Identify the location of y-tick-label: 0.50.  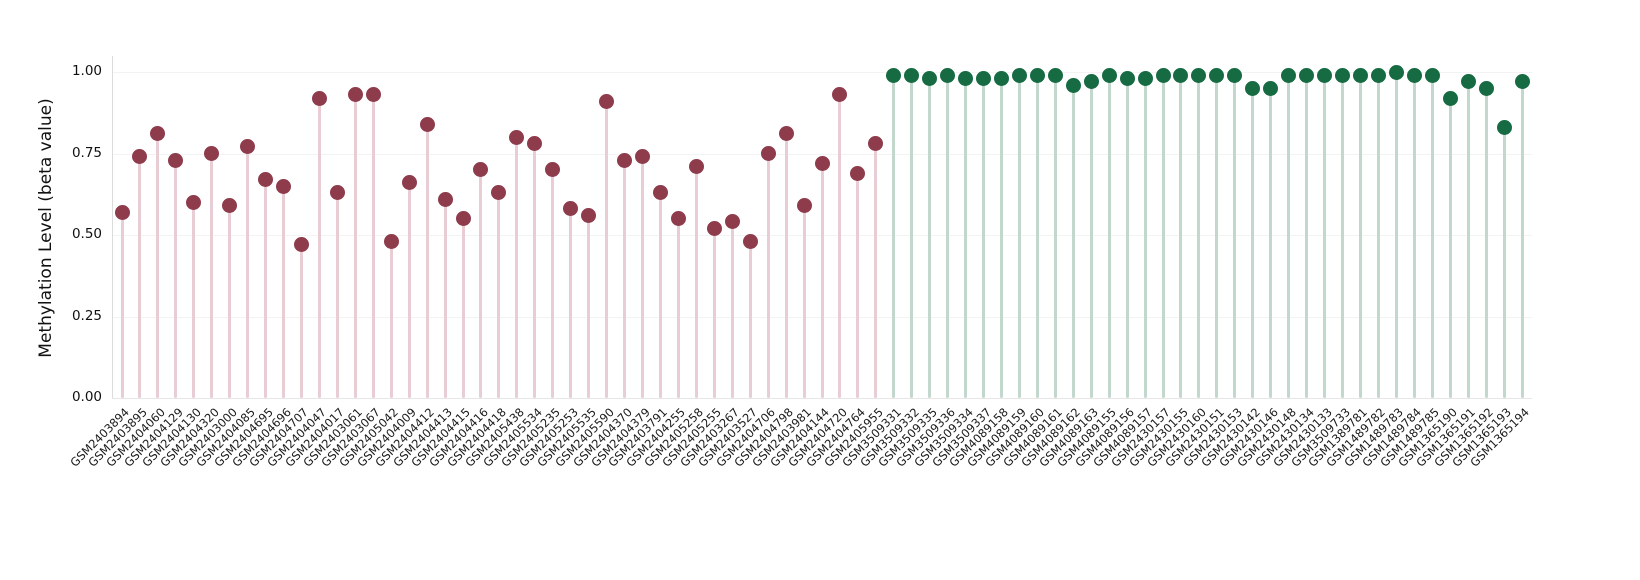
(86, 234).